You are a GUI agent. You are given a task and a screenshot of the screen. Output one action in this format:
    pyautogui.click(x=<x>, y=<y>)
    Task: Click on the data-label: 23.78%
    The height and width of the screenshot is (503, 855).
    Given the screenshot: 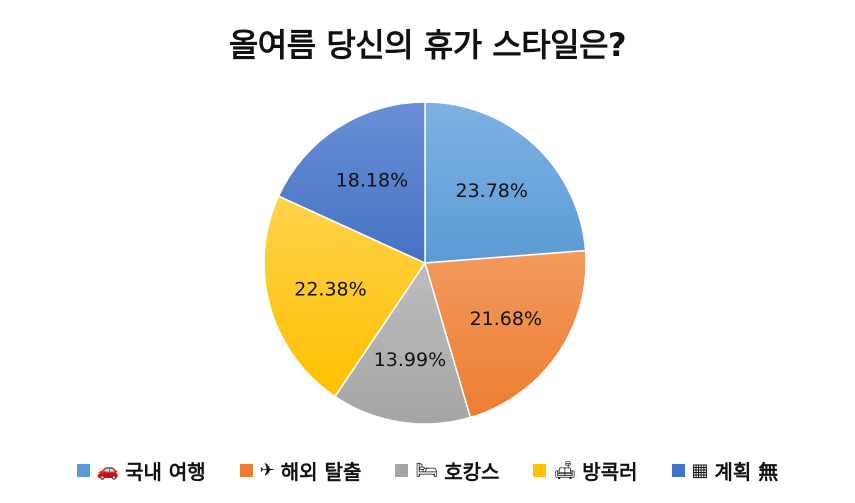 What is the action you would take?
    pyautogui.click(x=492, y=191)
    